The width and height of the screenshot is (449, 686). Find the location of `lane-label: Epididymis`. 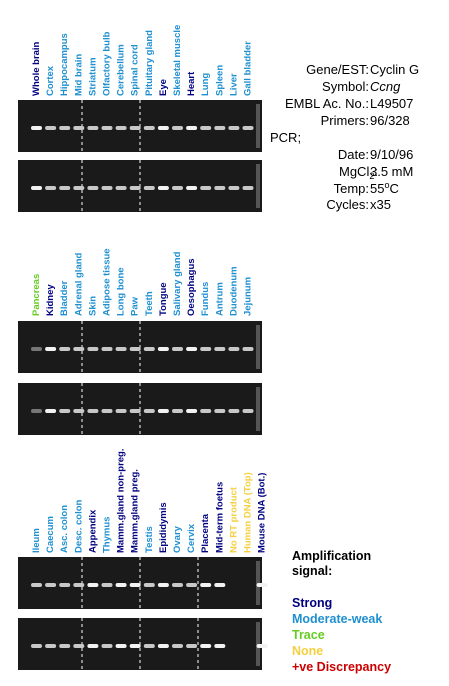

lane-label: Epididymis is located at coordinates (163, 527).